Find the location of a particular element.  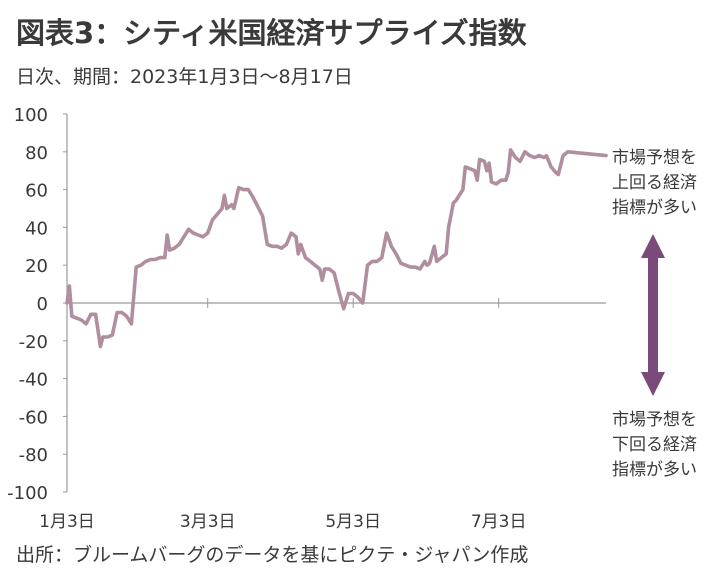

y-tick-label: 20 is located at coordinates (36, 266).